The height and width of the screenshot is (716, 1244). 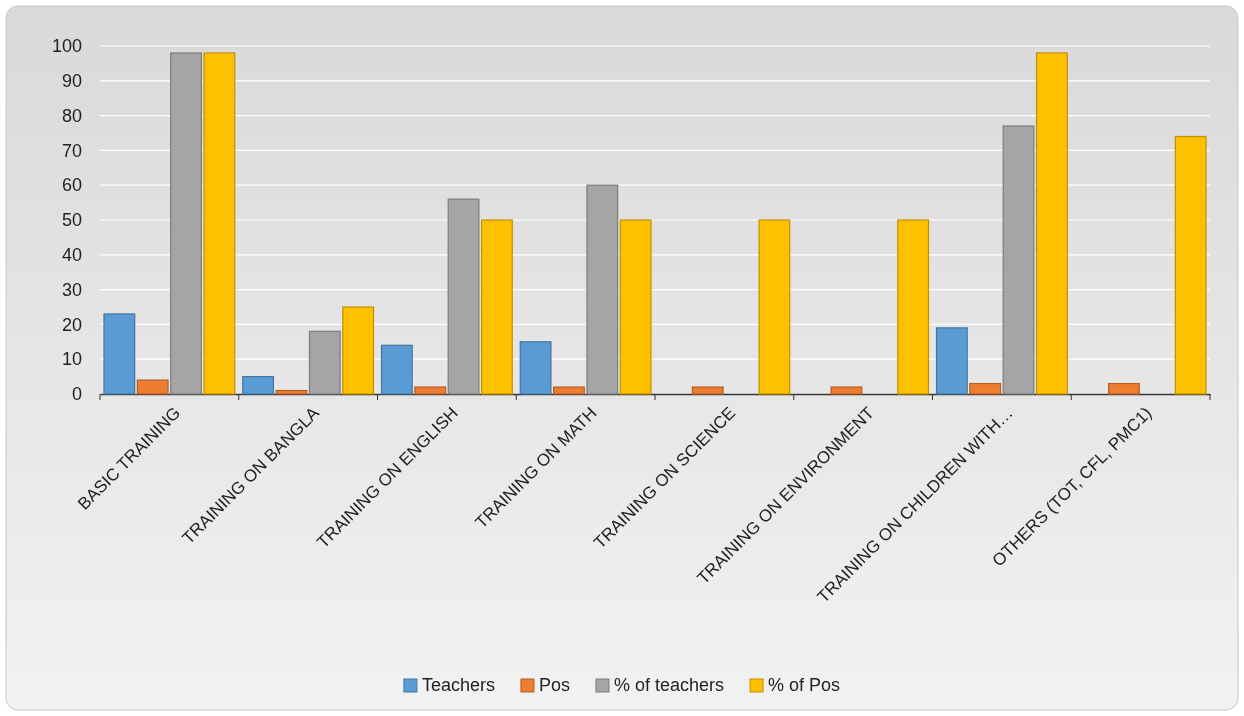 What do you see at coordinates (71, 220) in the screenshot?
I see `y-tick-label: 50` at bounding box center [71, 220].